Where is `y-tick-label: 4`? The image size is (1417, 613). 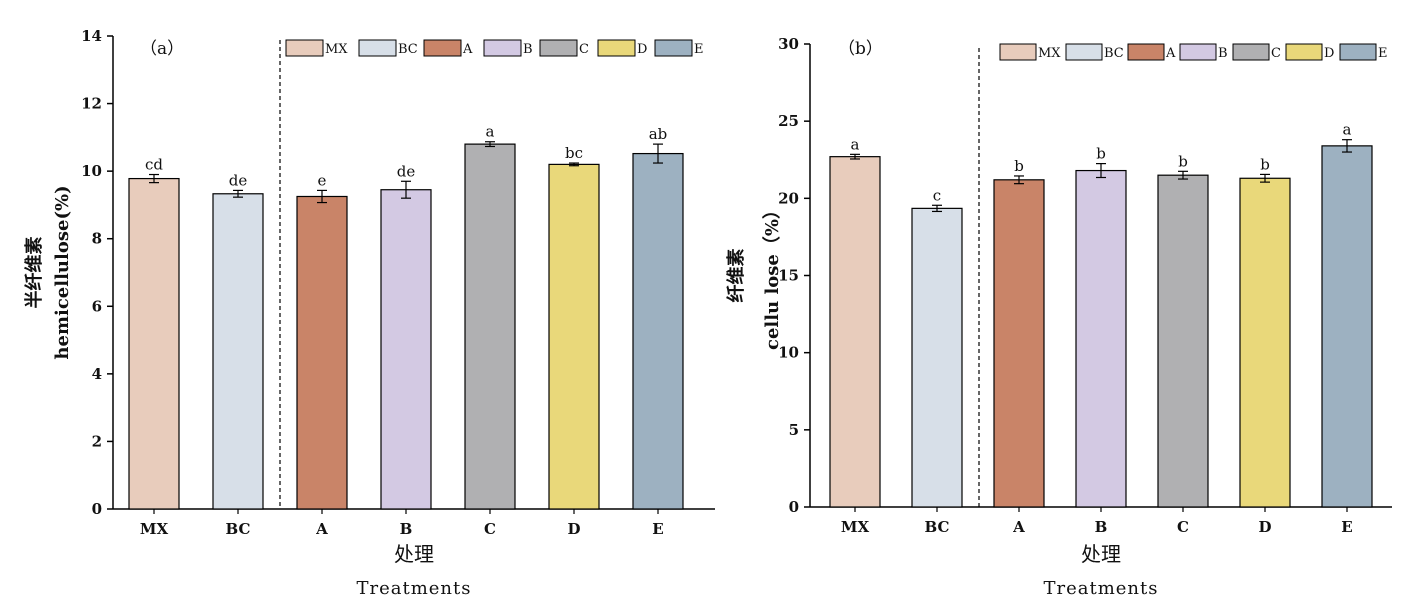
y-tick-label: 4 is located at coordinates (97, 374).